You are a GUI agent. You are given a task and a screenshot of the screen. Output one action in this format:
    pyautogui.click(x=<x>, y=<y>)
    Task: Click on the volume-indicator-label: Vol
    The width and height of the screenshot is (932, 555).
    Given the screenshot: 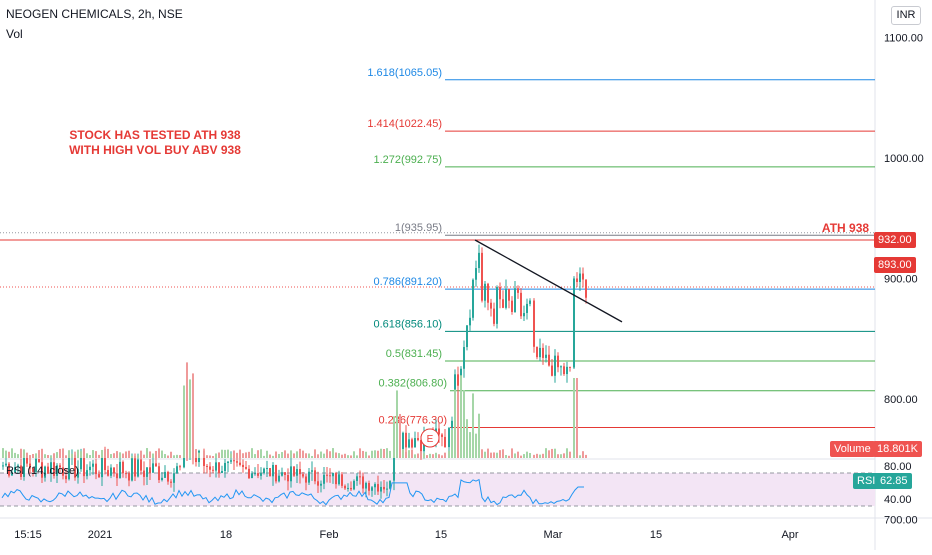 What is the action you would take?
    pyautogui.click(x=14, y=34)
    